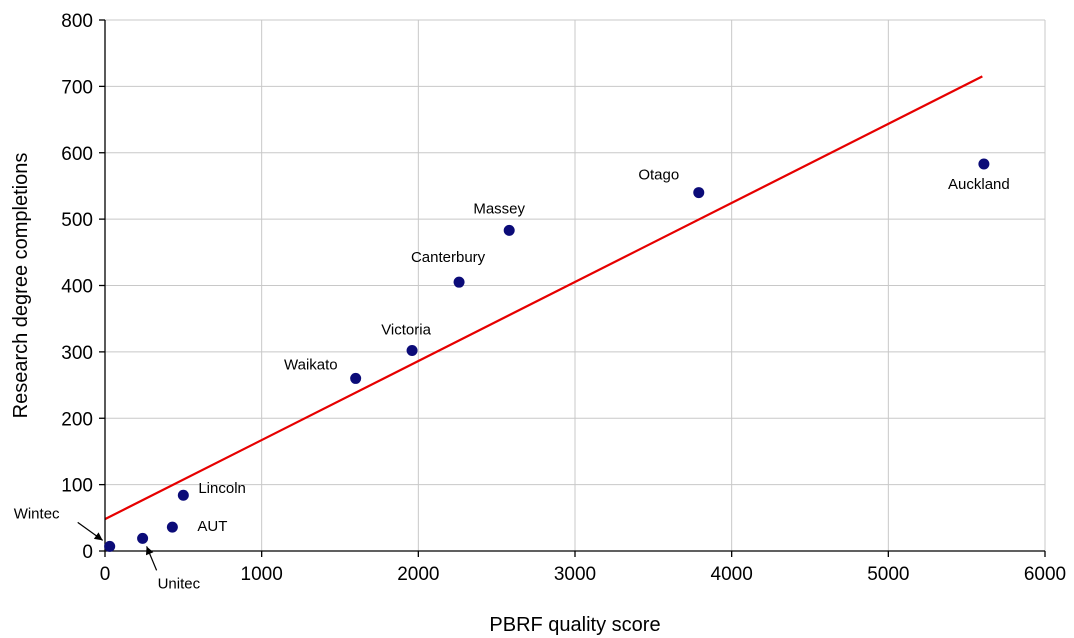 The image size is (1074, 638). I want to click on x-tick-label: 1000, so click(262, 574).